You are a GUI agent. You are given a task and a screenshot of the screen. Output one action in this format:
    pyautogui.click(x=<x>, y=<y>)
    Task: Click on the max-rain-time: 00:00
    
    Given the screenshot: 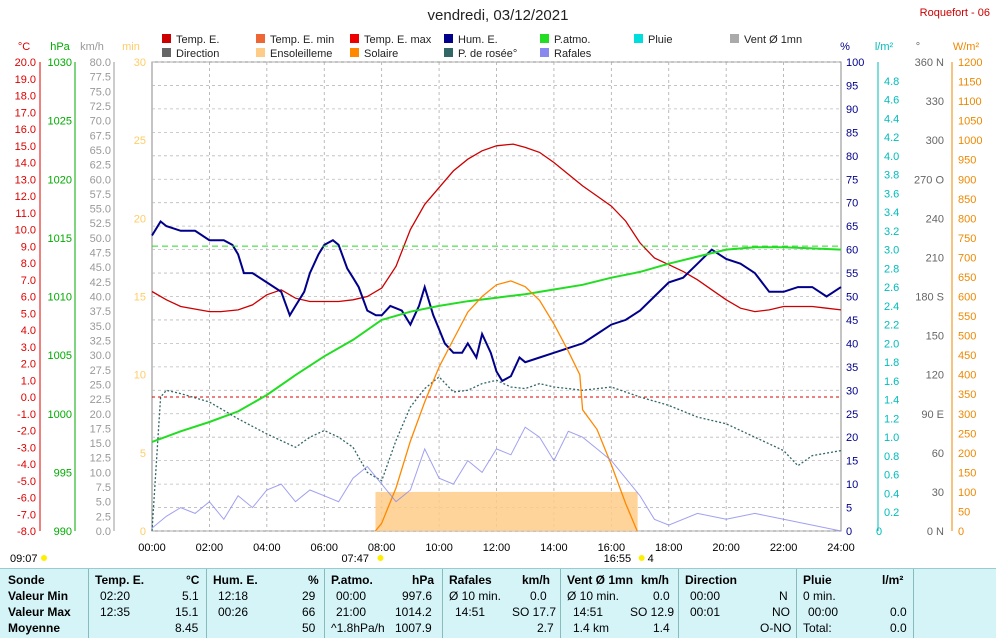 What is the action you would take?
    pyautogui.click(x=823, y=612)
    